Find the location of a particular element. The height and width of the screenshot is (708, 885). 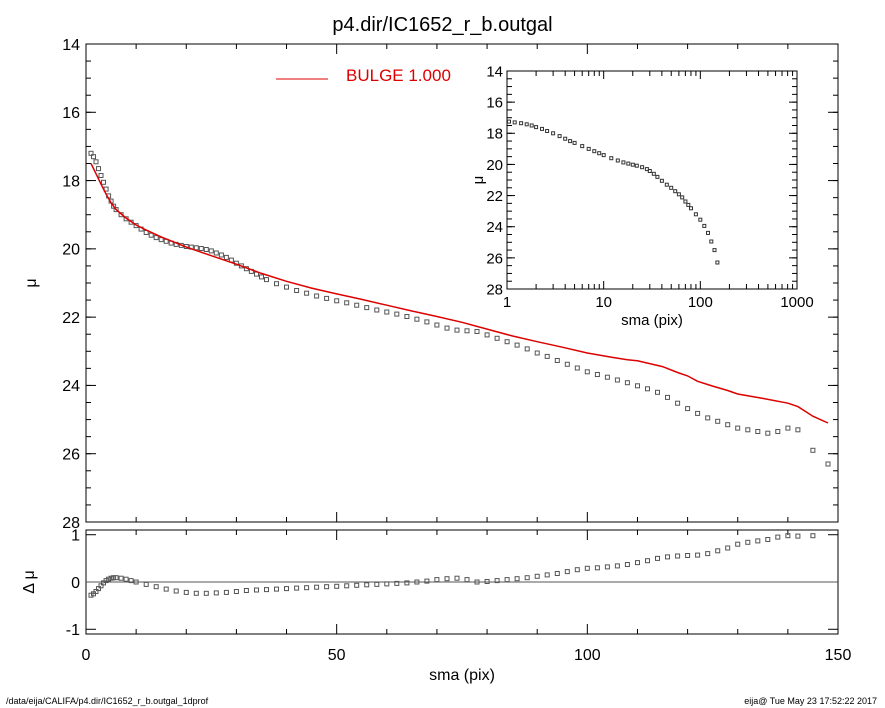

main-y-tick-label: 18 is located at coordinates (71, 181).